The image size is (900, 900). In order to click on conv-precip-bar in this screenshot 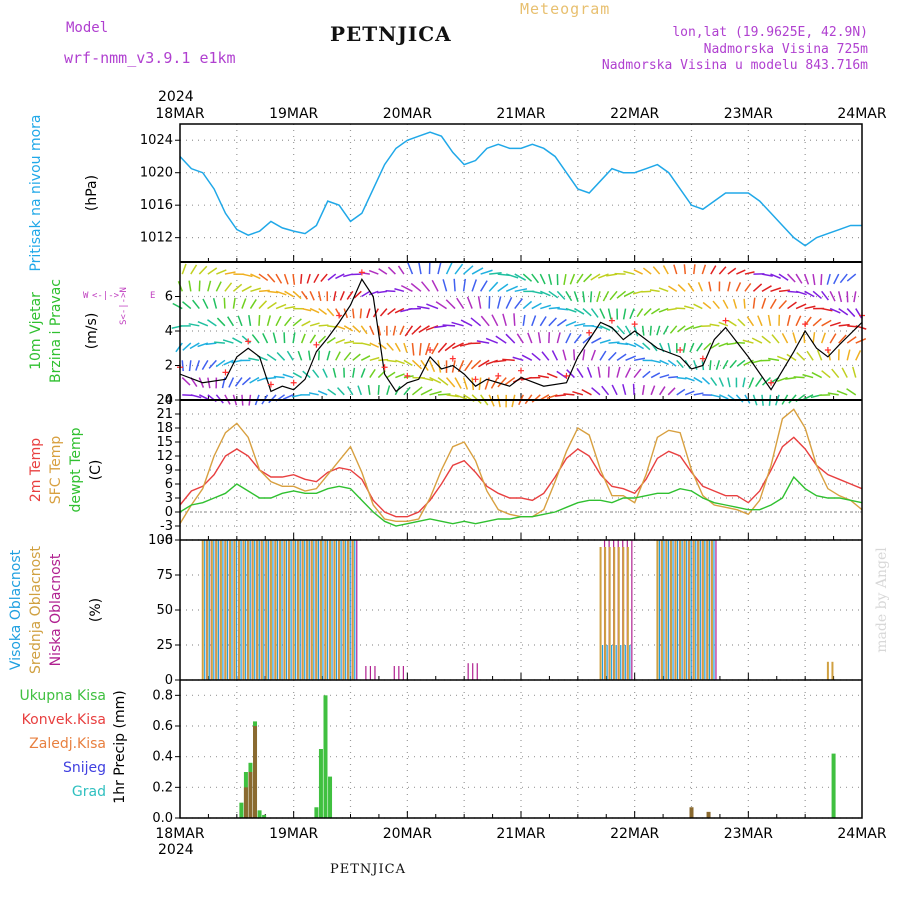, I will do `click(250, 795)`.